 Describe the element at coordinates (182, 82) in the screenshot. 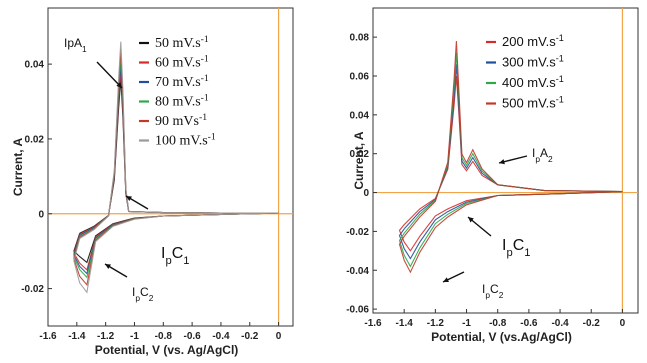

I see `legend-label: 70 mV.s-1` at that location.